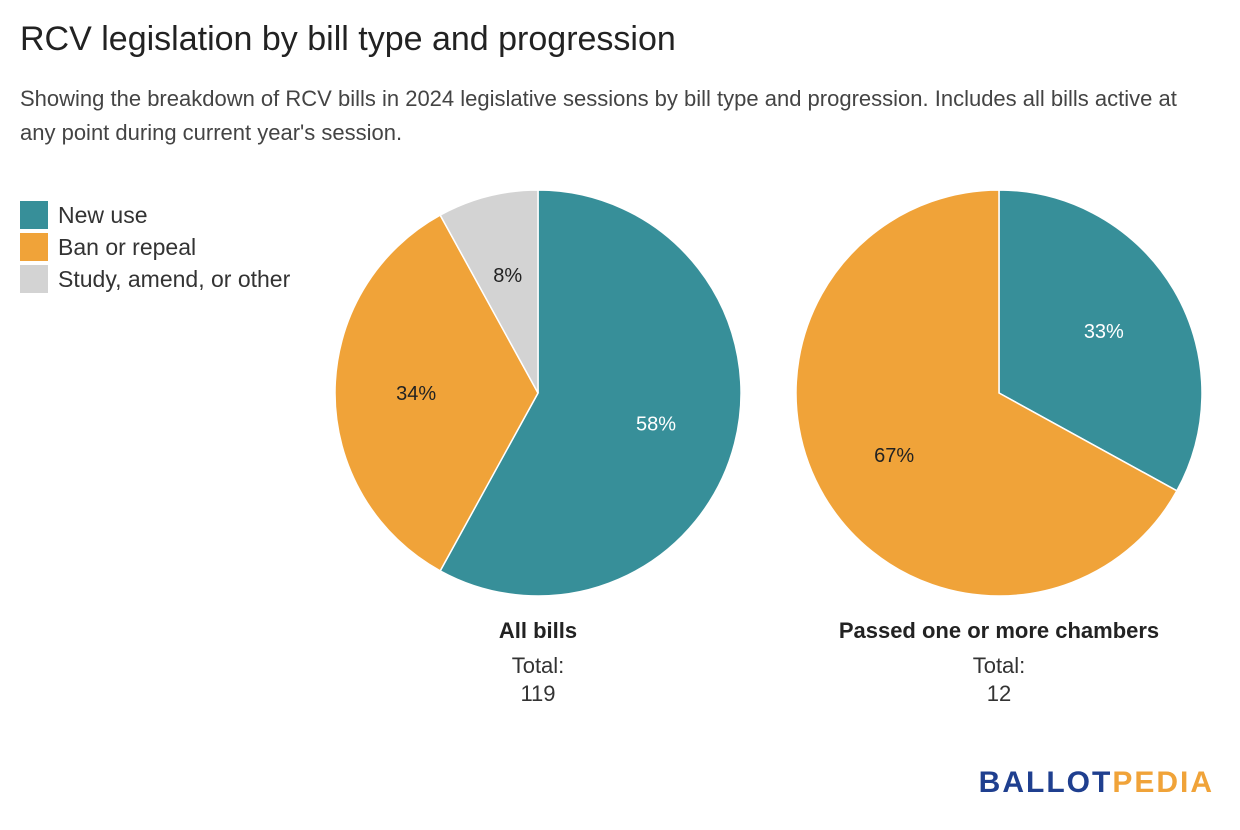 The height and width of the screenshot is (830, 1240). I want to click on pie-title: All bills, so click(538, 630).